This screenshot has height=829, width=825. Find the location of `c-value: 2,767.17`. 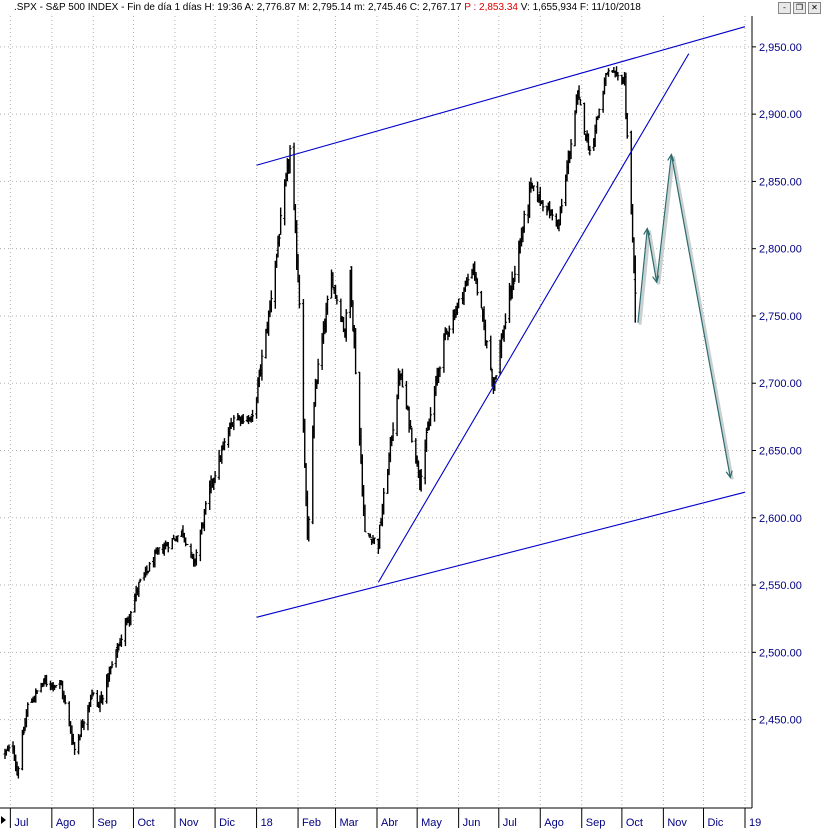

c-value: 2,767.17 is located at coordinates (442, 7).